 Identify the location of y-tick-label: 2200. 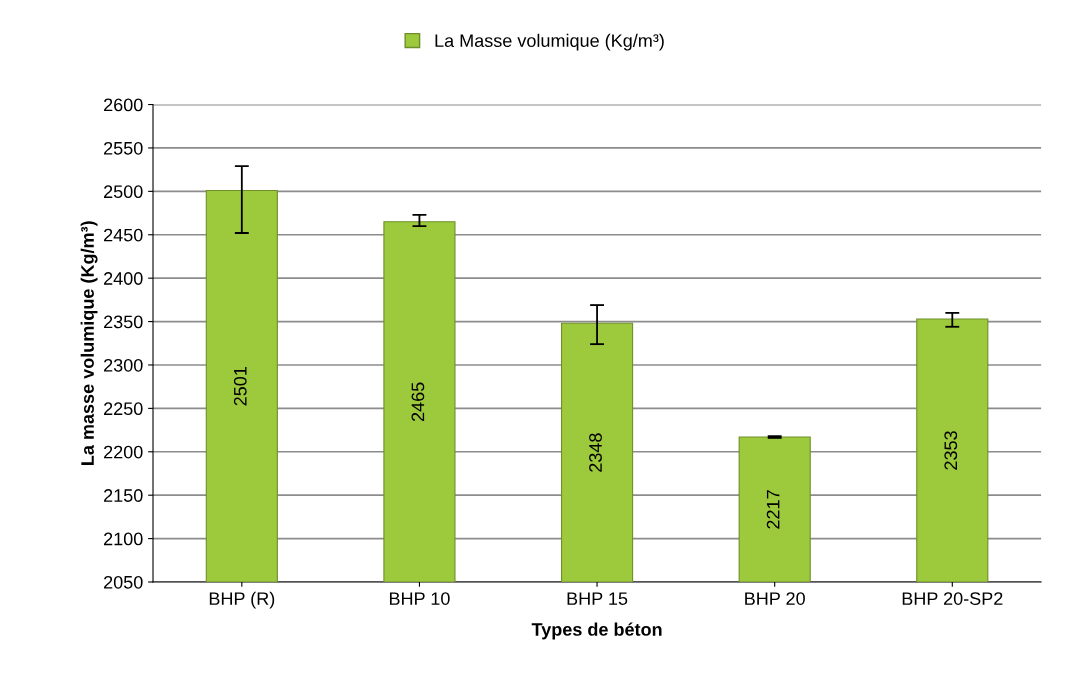
(123, 452).